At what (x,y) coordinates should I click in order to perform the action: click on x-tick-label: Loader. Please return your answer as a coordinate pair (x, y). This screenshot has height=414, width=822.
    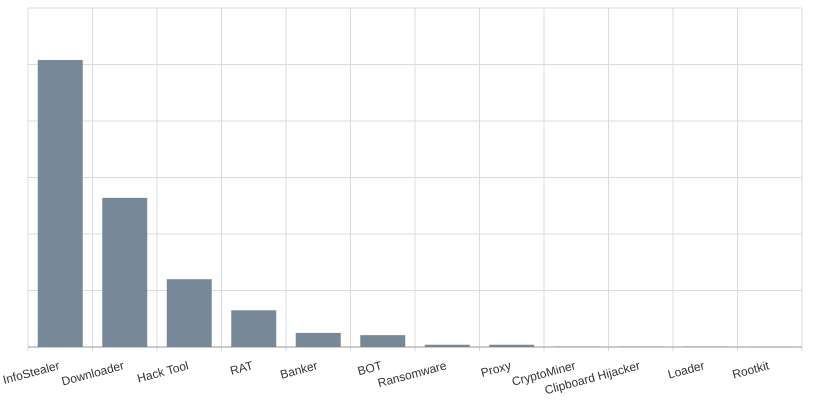
    Looking at the image, I should click on (686, 369).